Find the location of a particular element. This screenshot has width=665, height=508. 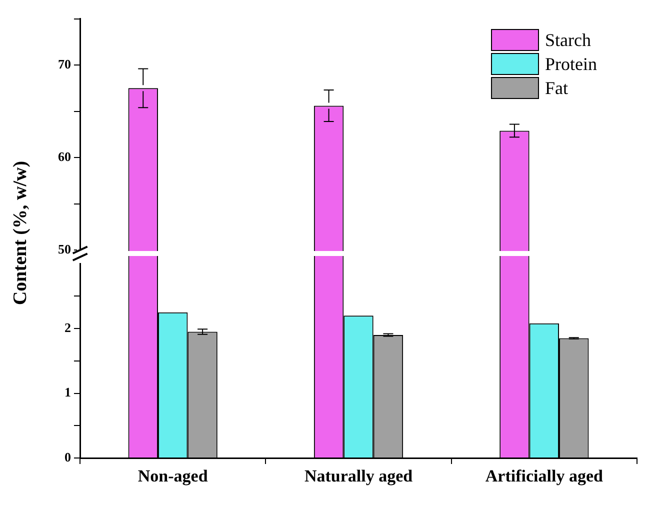

y-axis-title: Content (%, w/w) is located at coordinates (21, 233).